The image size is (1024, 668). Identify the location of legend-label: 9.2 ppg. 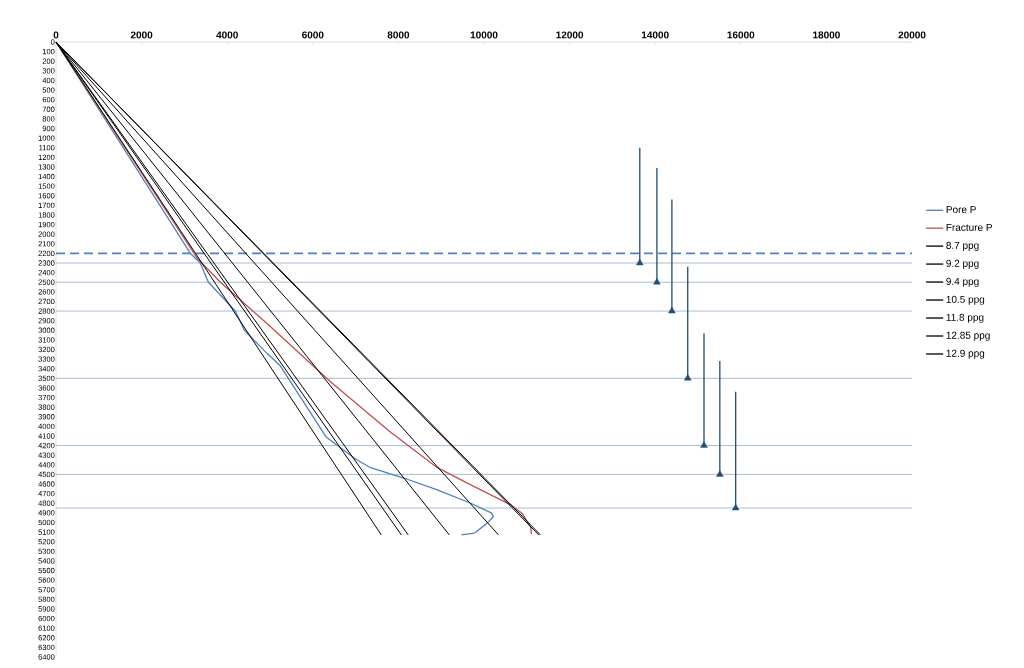
(962, 264).